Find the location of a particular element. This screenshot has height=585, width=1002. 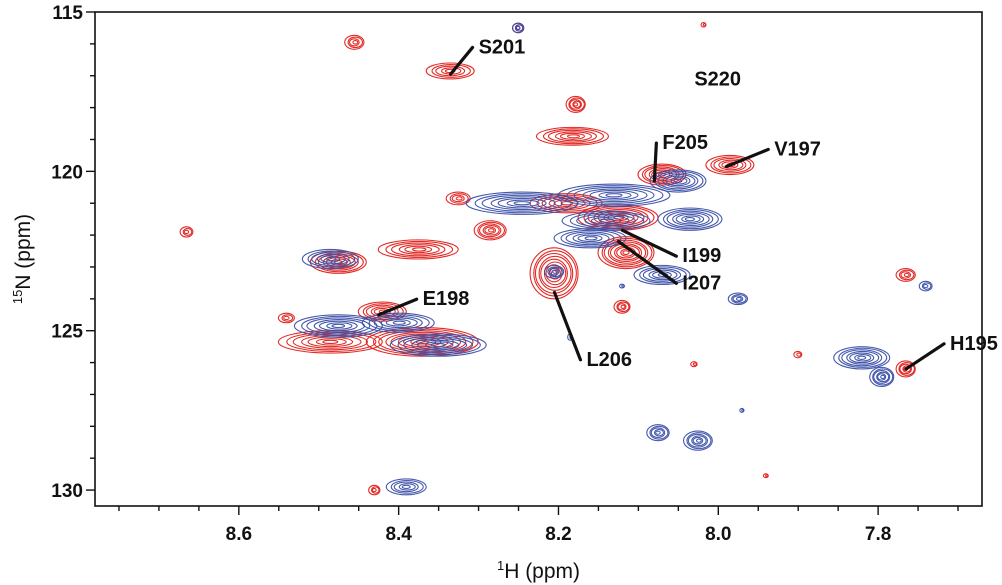

annotation-label: F205 is located at coordinates (685, 143).